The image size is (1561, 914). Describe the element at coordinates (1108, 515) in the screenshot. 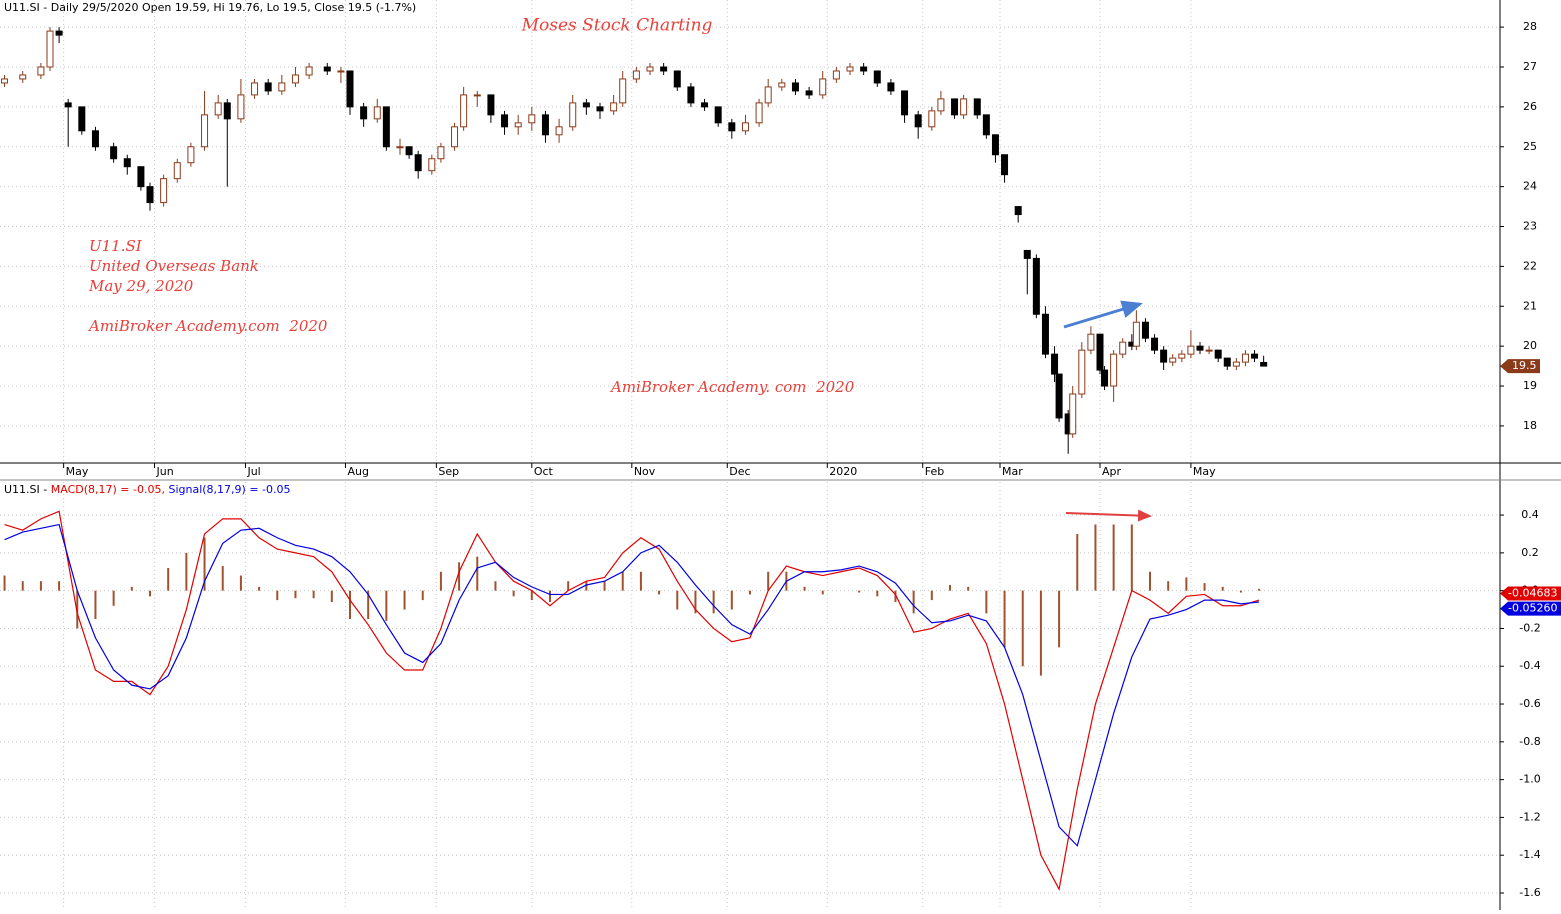

I see `trend-arrow` at that location.